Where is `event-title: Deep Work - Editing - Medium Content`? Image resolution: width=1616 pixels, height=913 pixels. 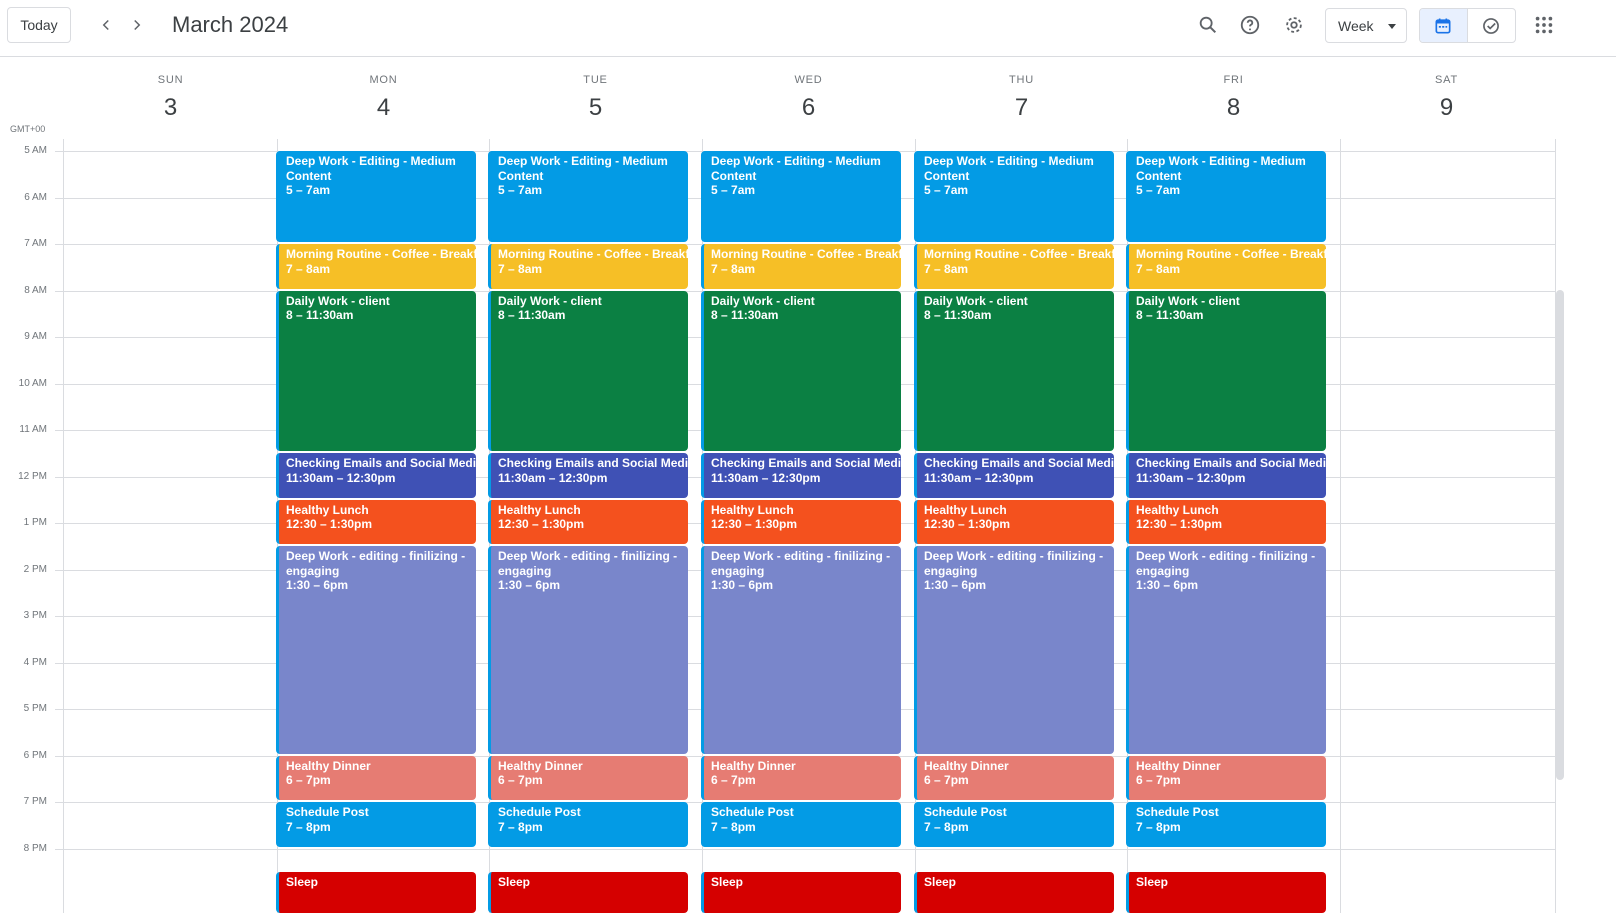 event-title: Deep Work - Editing - Medium Content is located at coordinates (371, 168).